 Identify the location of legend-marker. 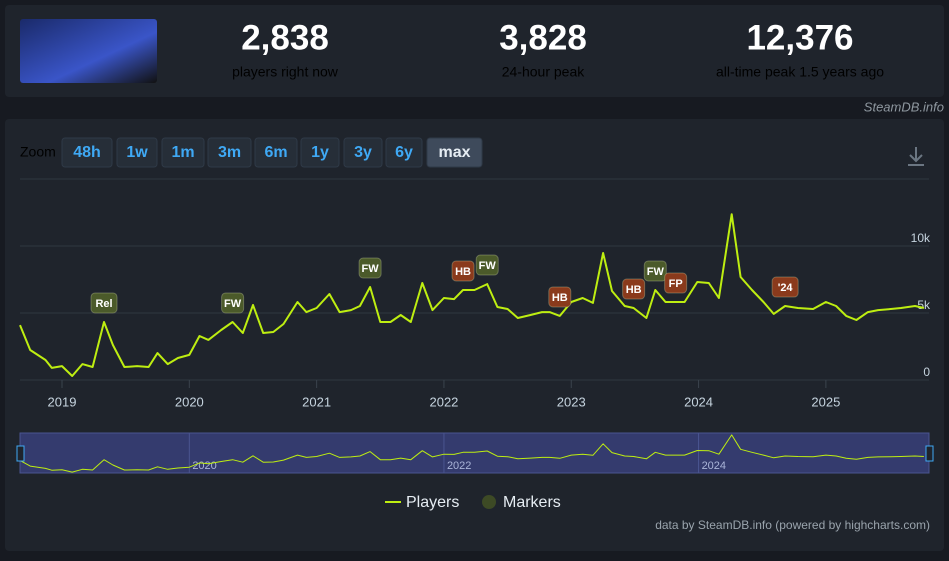
(489, 502).